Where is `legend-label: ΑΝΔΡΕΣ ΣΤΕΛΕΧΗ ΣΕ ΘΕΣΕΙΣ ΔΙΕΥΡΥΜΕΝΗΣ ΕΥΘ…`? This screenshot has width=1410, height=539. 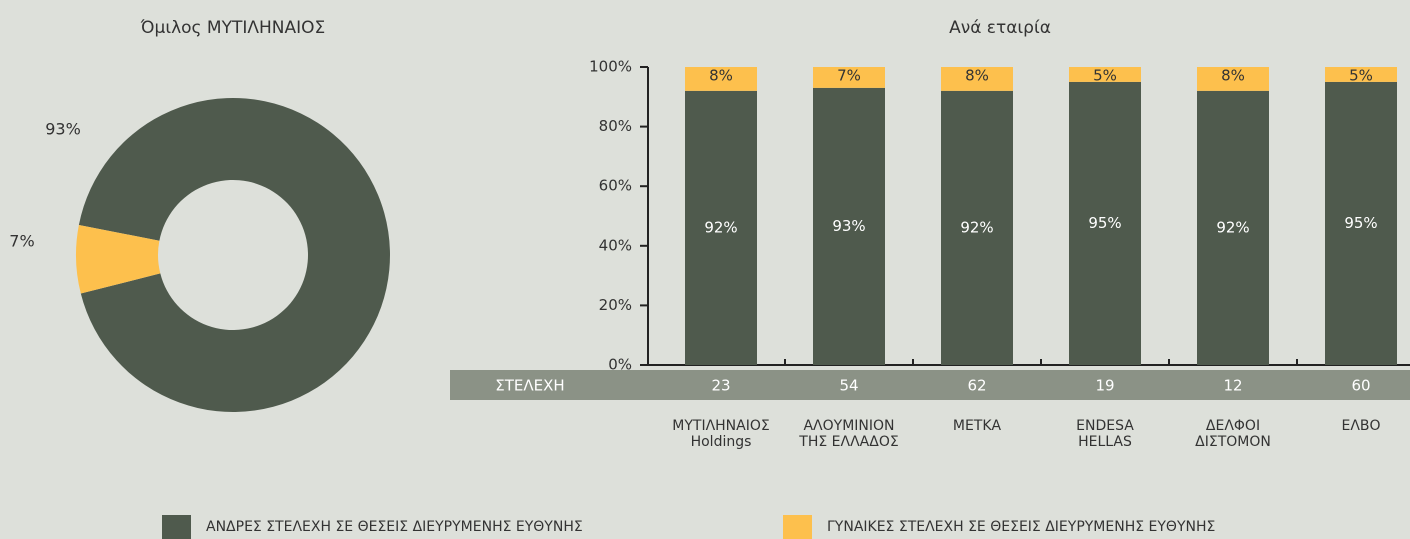
legend-label: ΑΝΔΡΕΣ ΣΤΕΛΕΧΗ ΣΕ ΘΕΣΕΙΣ ΔΙΕΥΡΥΜΕΝΗΣ ΕΥΘ… is located at coordinates (394, 527).